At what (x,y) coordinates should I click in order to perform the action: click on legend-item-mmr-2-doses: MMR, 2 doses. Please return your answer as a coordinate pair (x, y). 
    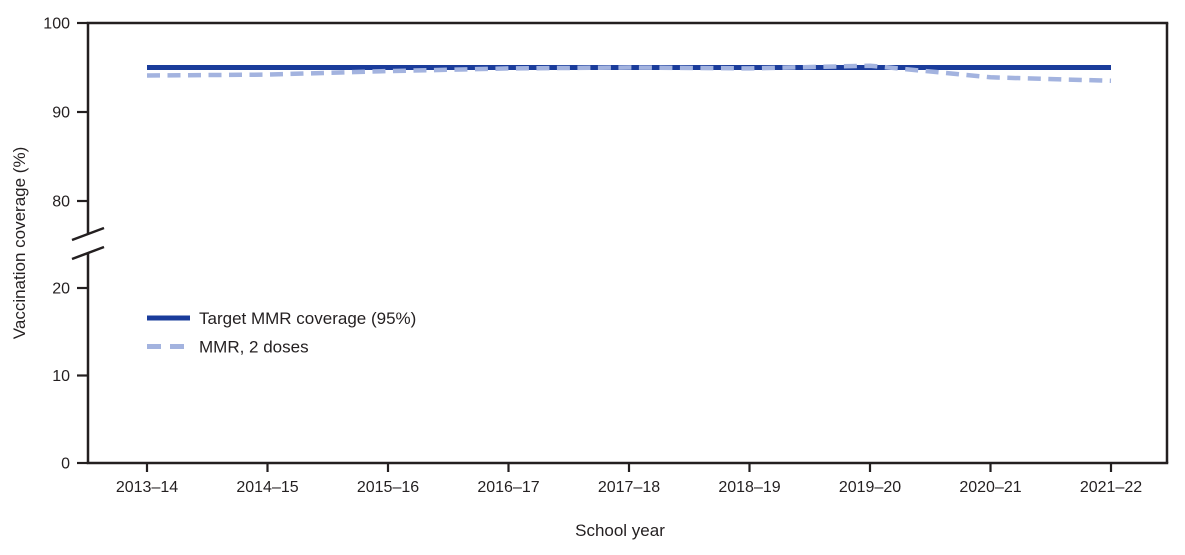
    Looking at the image, I should click on (228, 347).